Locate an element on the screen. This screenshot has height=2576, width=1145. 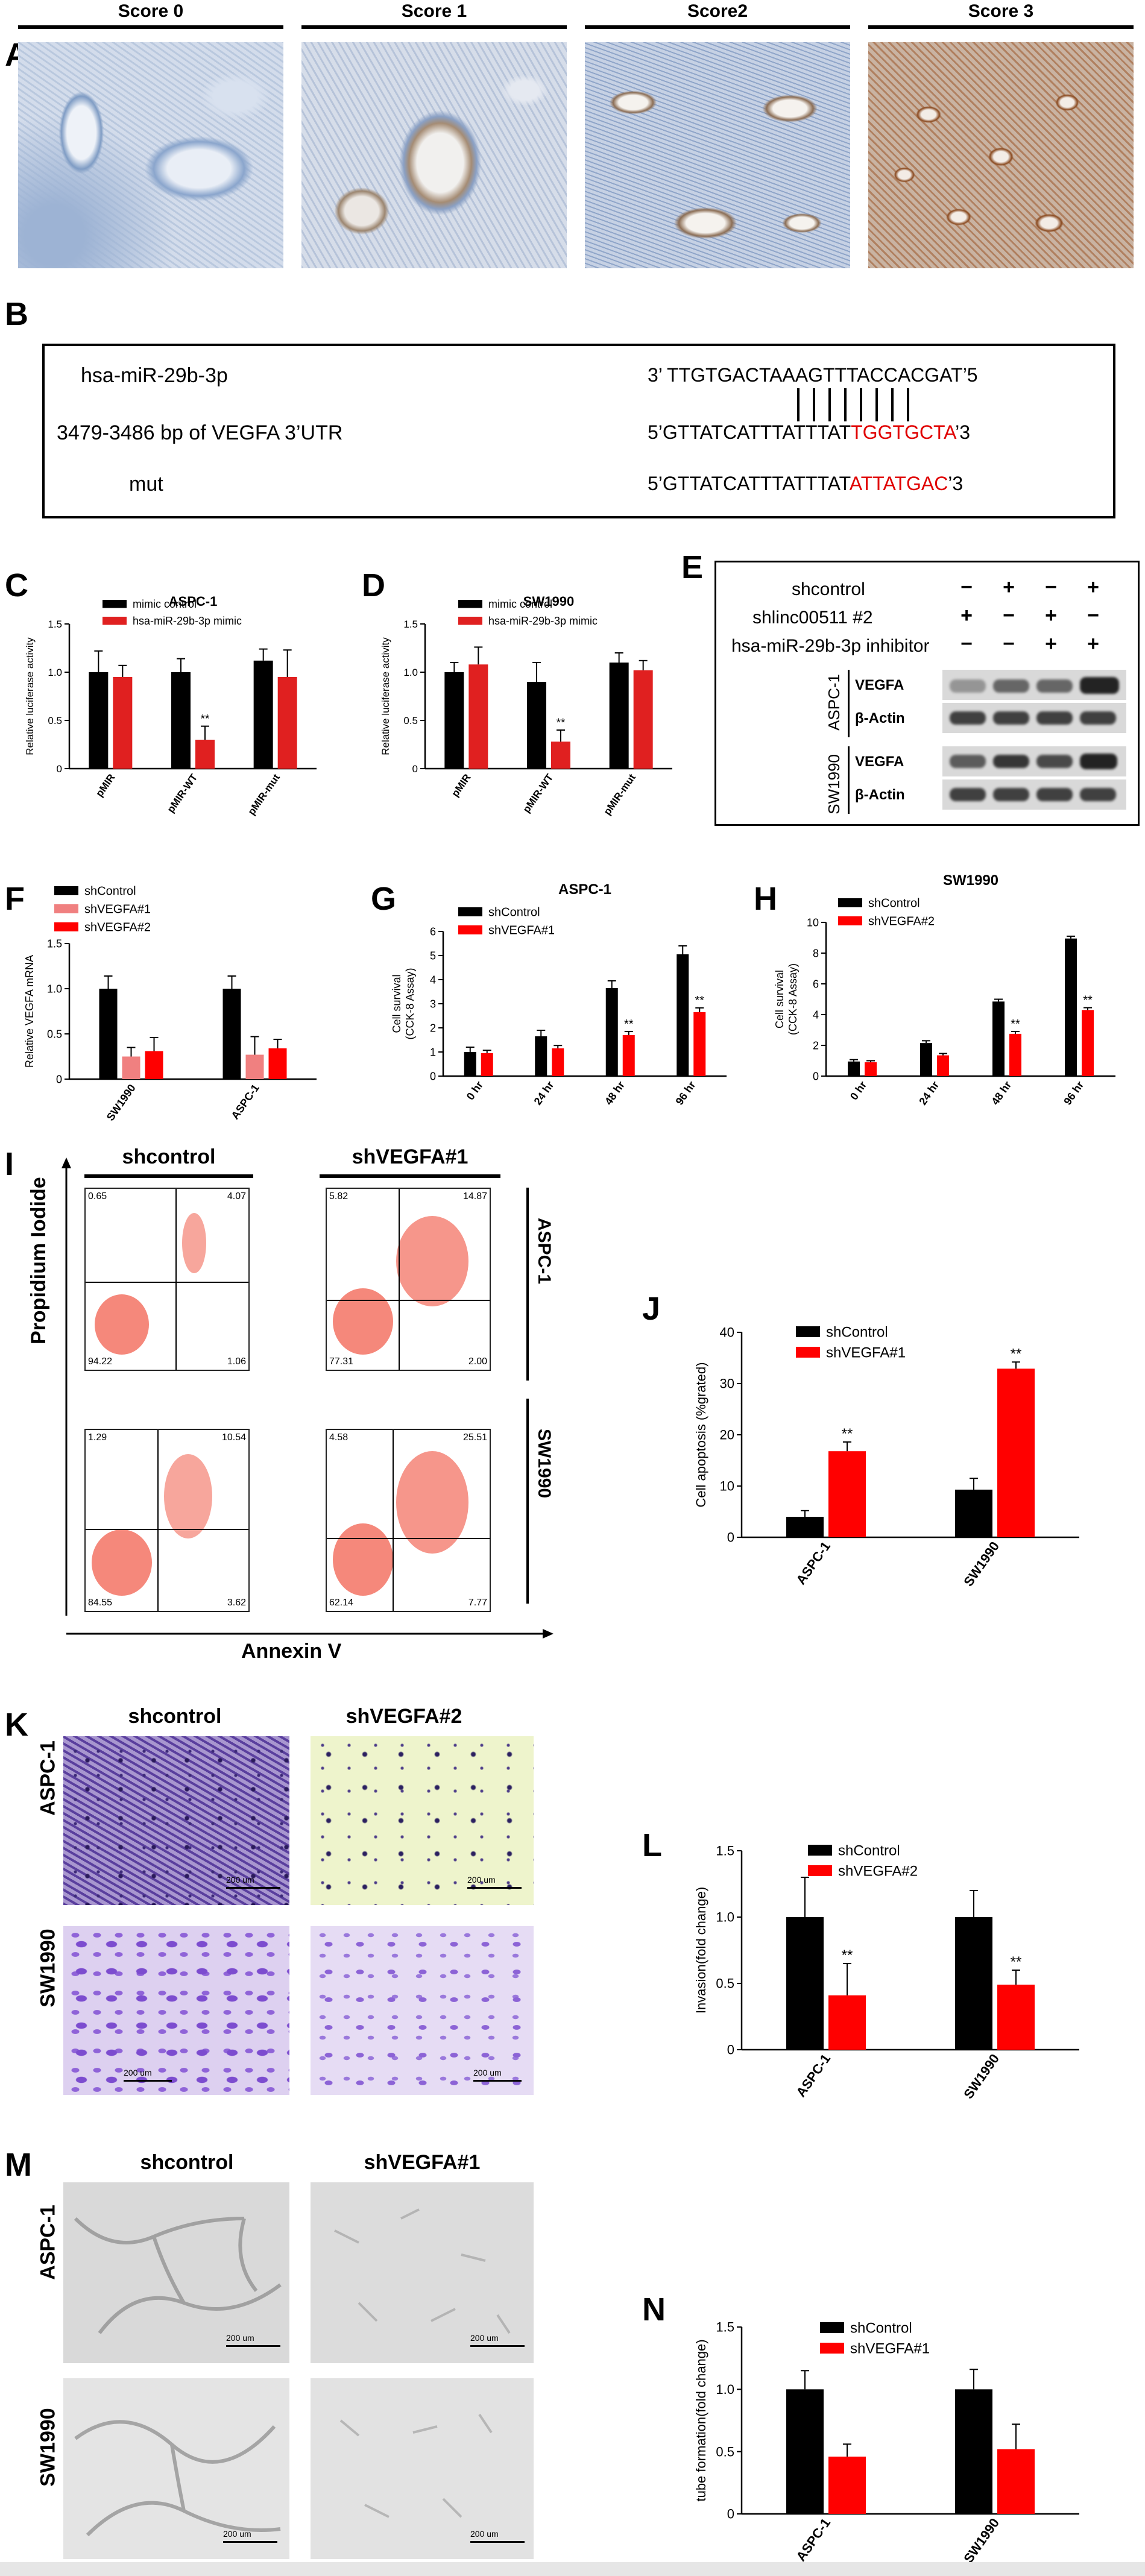
x-tick-label: ASPC-1 is located at coordinates (813, 2076).